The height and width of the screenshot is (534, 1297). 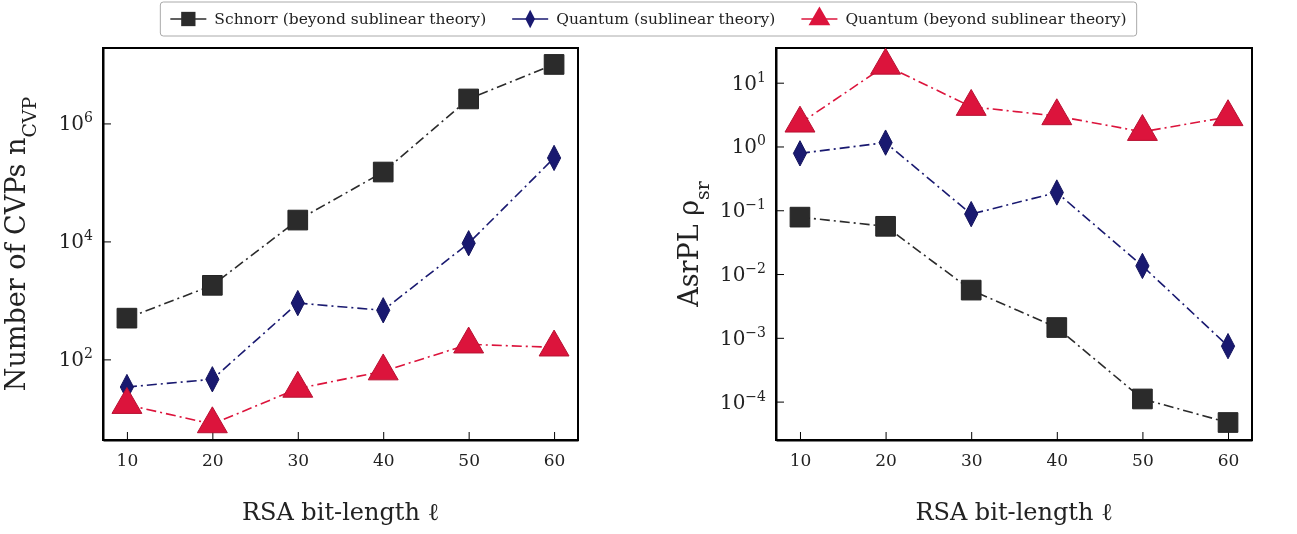 What do you see at coordinates (742, 336) in the screenshot?
I see `y-tick-label: 10$^{−3}$` at bounding box center [742, 336].